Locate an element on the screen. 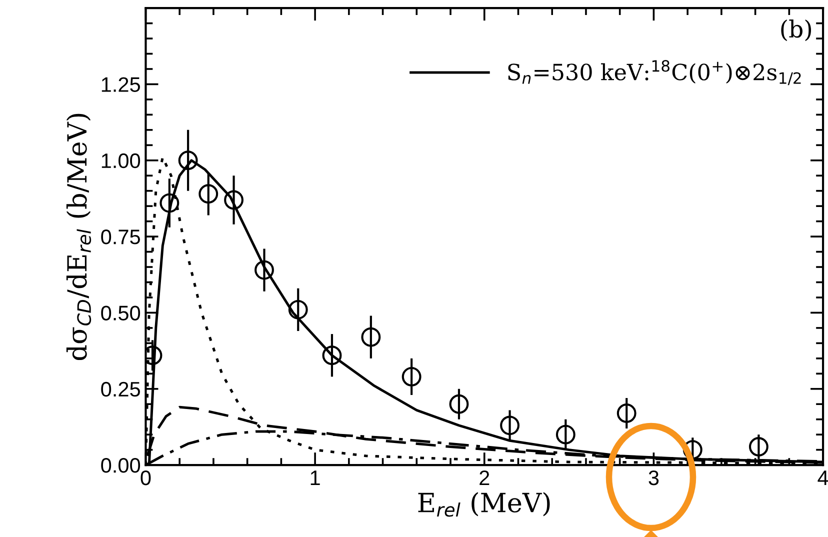 The image size is (828, 537). legend-label: S$_{n}$=530 keV:$^{18}$C(0$^{+}$)⊗2s$_{1/2}$ is located at coordinates (654, 73).